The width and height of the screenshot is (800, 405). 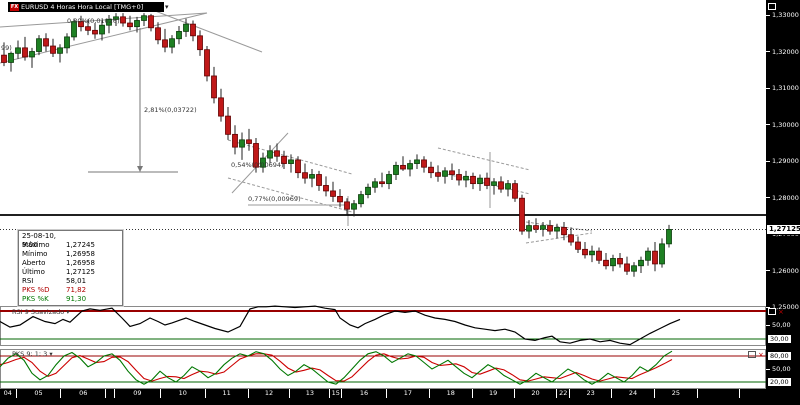 What do you see at coordinates (137, 393) in the screenshot?
I see `date-cell: 09` at bounding box center [137, 393].